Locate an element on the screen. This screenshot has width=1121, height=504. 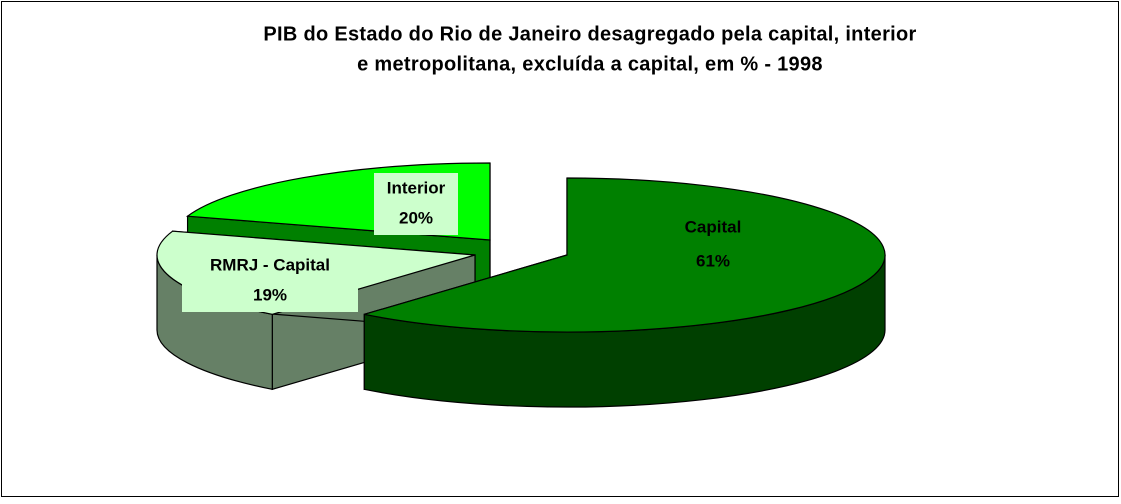
slice-value-label: 19% is located at coordinates (270, 294).